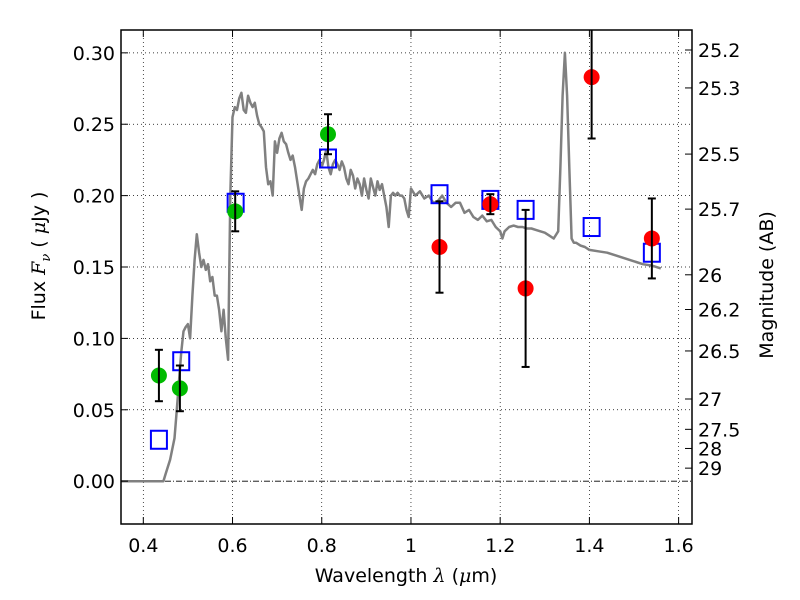 The width and height of the screenshot is (800, 600). Describe the element at coordinates (589, 546) in the screenshot. I see `x-tick-label: 1.4` at that location.